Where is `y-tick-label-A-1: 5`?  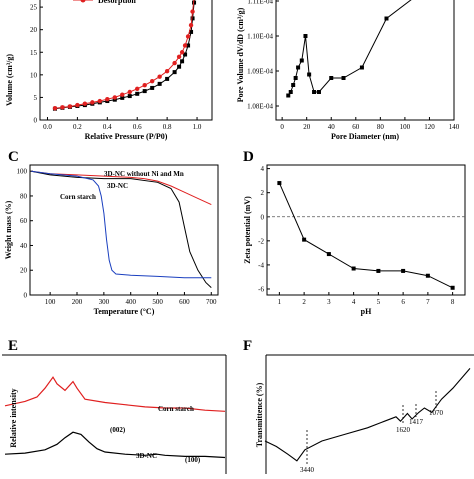 y-tick-label-A-1: 5 is located at coordinates (36, 98).